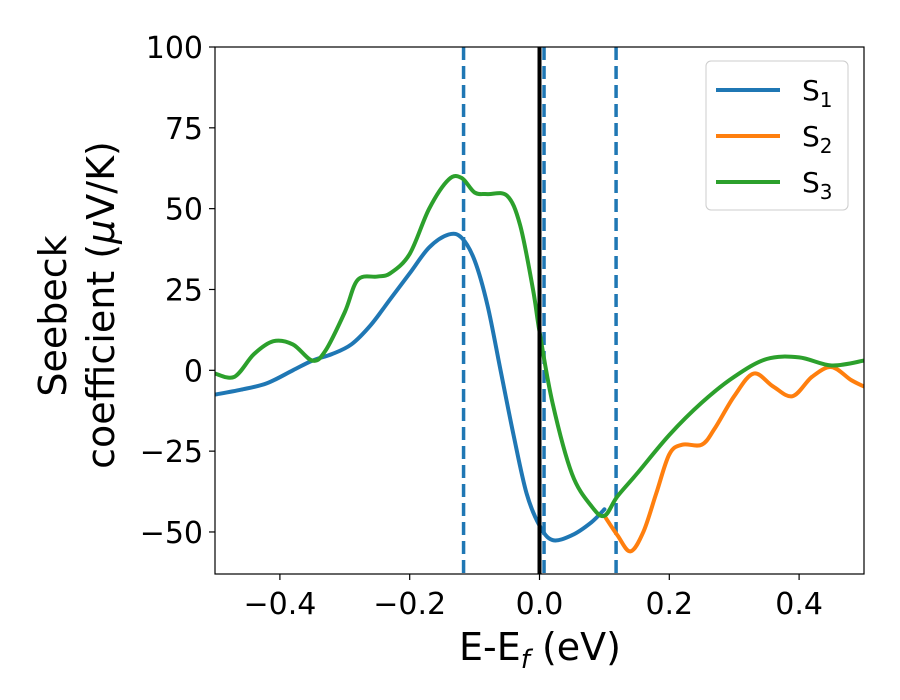 This screenshot has width=900, height=700. Describe the element at coordinates (733, 459) in the screenshot. I see `series-line-s2` at that location.